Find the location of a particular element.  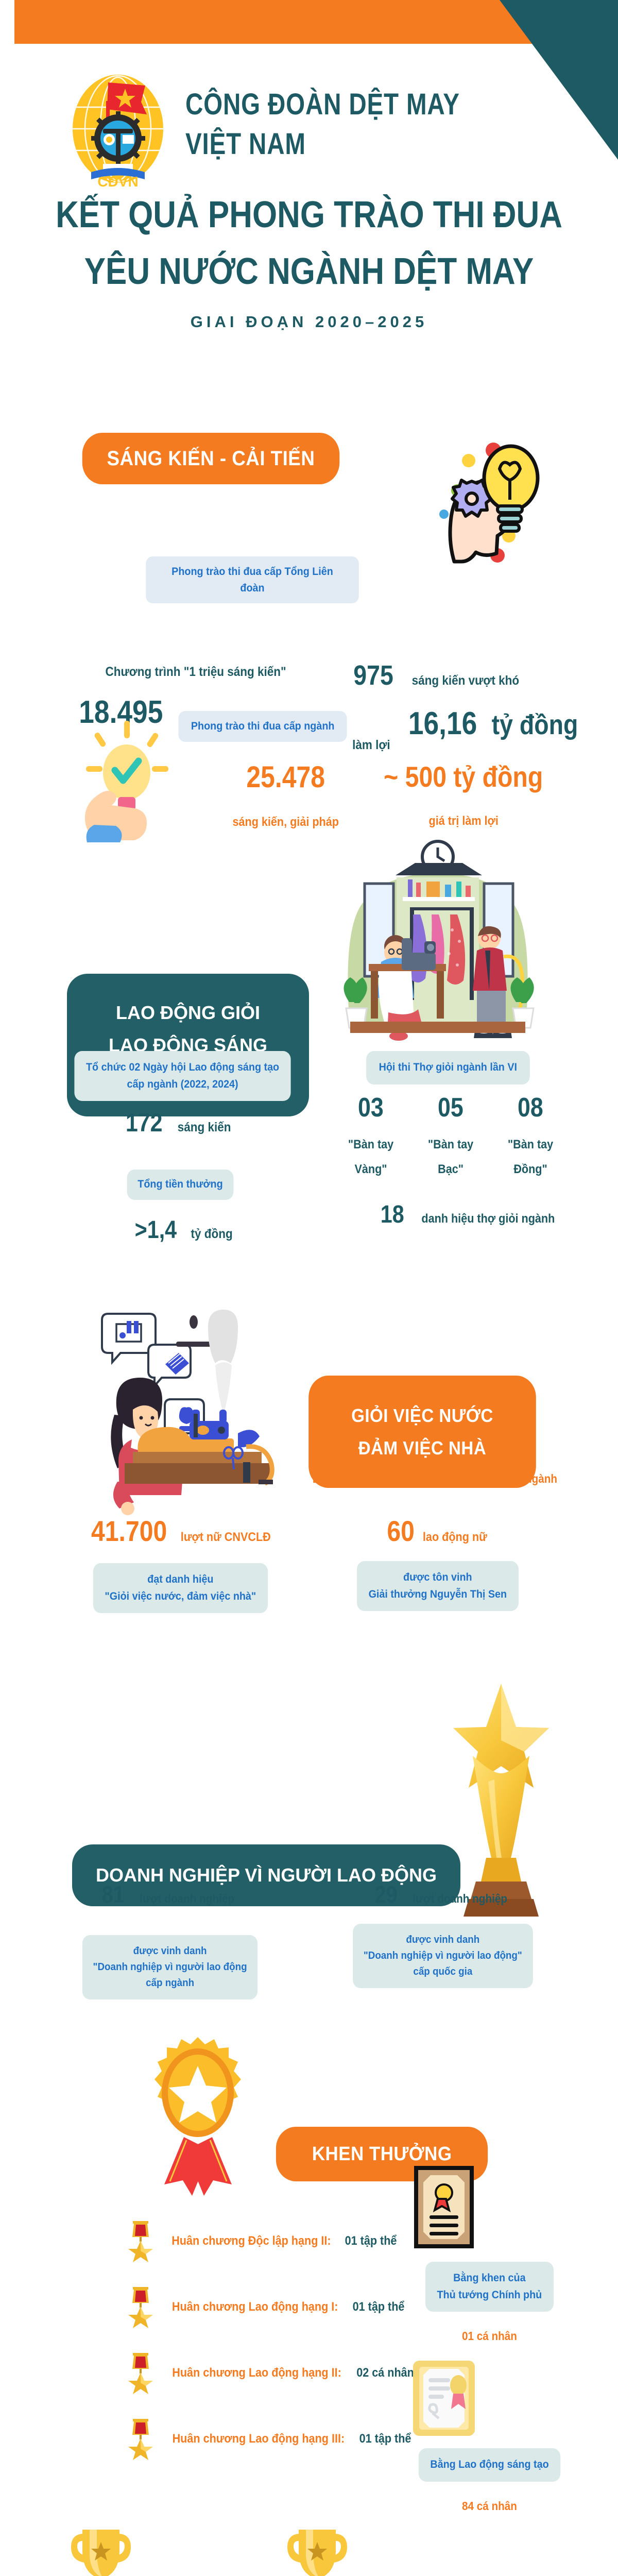

creative-certificate-block: Bằng Lao động sáng tạo 84 cá nhân is located at coordinates (489, 2436).